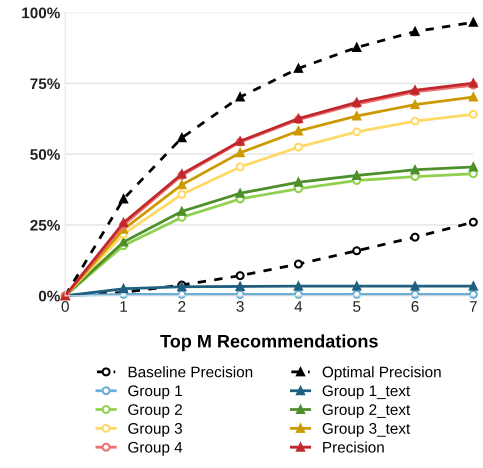 This screenshot has height=468, width=483. What do you see at coordinates (240, 306) in the screenshot?
I see `x-tick-label: 3` at bounding box center [240, 306].